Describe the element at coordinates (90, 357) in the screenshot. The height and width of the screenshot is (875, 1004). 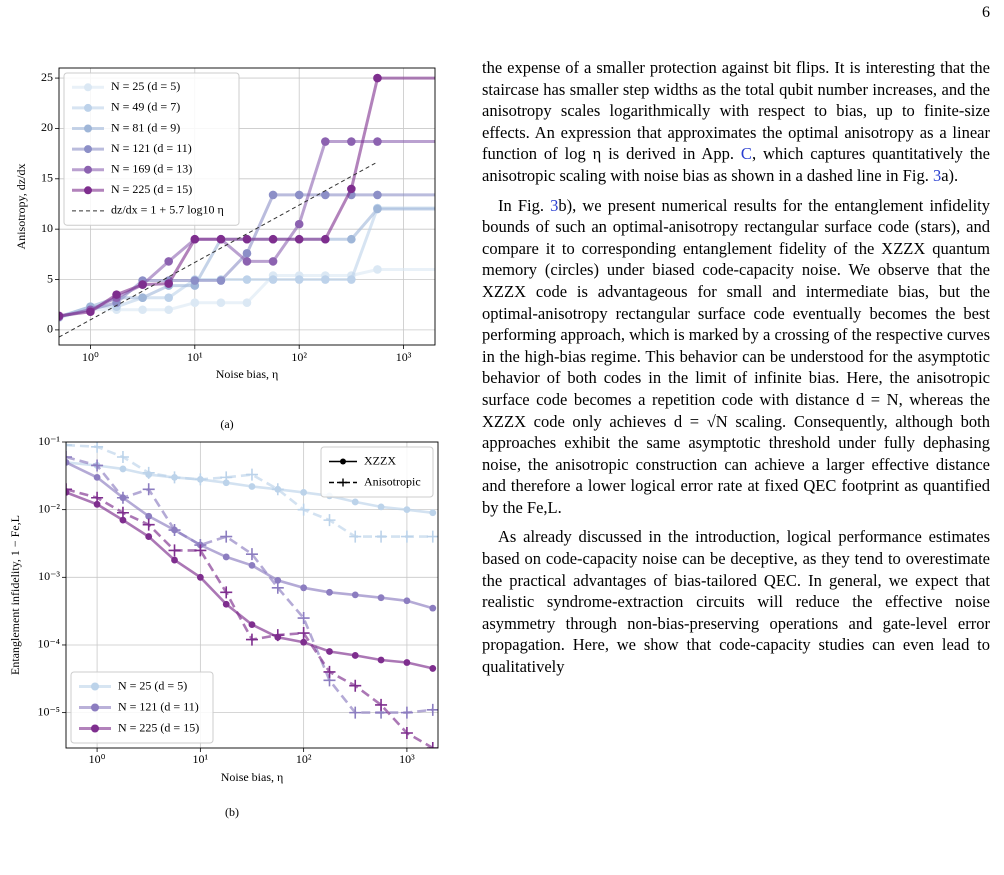
I see `x-tick-label: 10⁰` at that location.